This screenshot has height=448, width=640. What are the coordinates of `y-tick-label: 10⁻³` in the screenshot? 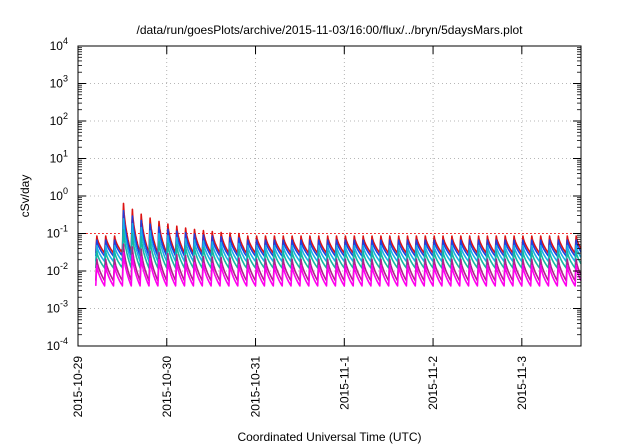 It's located at (57, 307).